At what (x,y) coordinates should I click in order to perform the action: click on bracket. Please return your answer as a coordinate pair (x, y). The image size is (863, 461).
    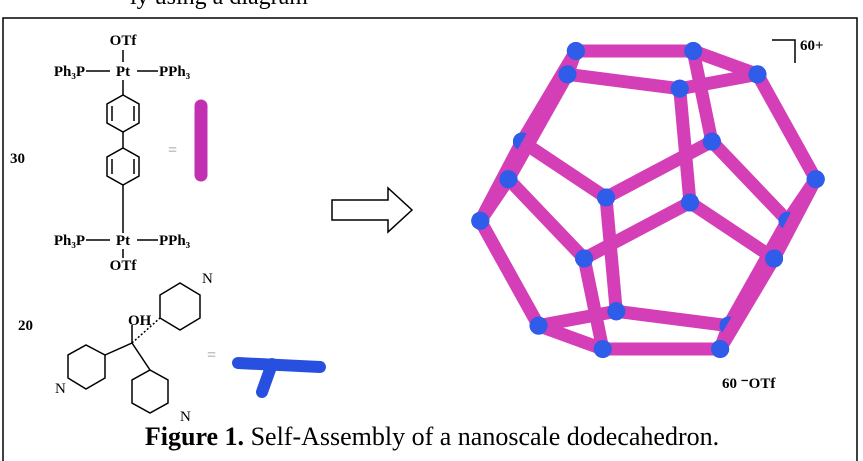
    Looking at the image, I should click on (784, 51).